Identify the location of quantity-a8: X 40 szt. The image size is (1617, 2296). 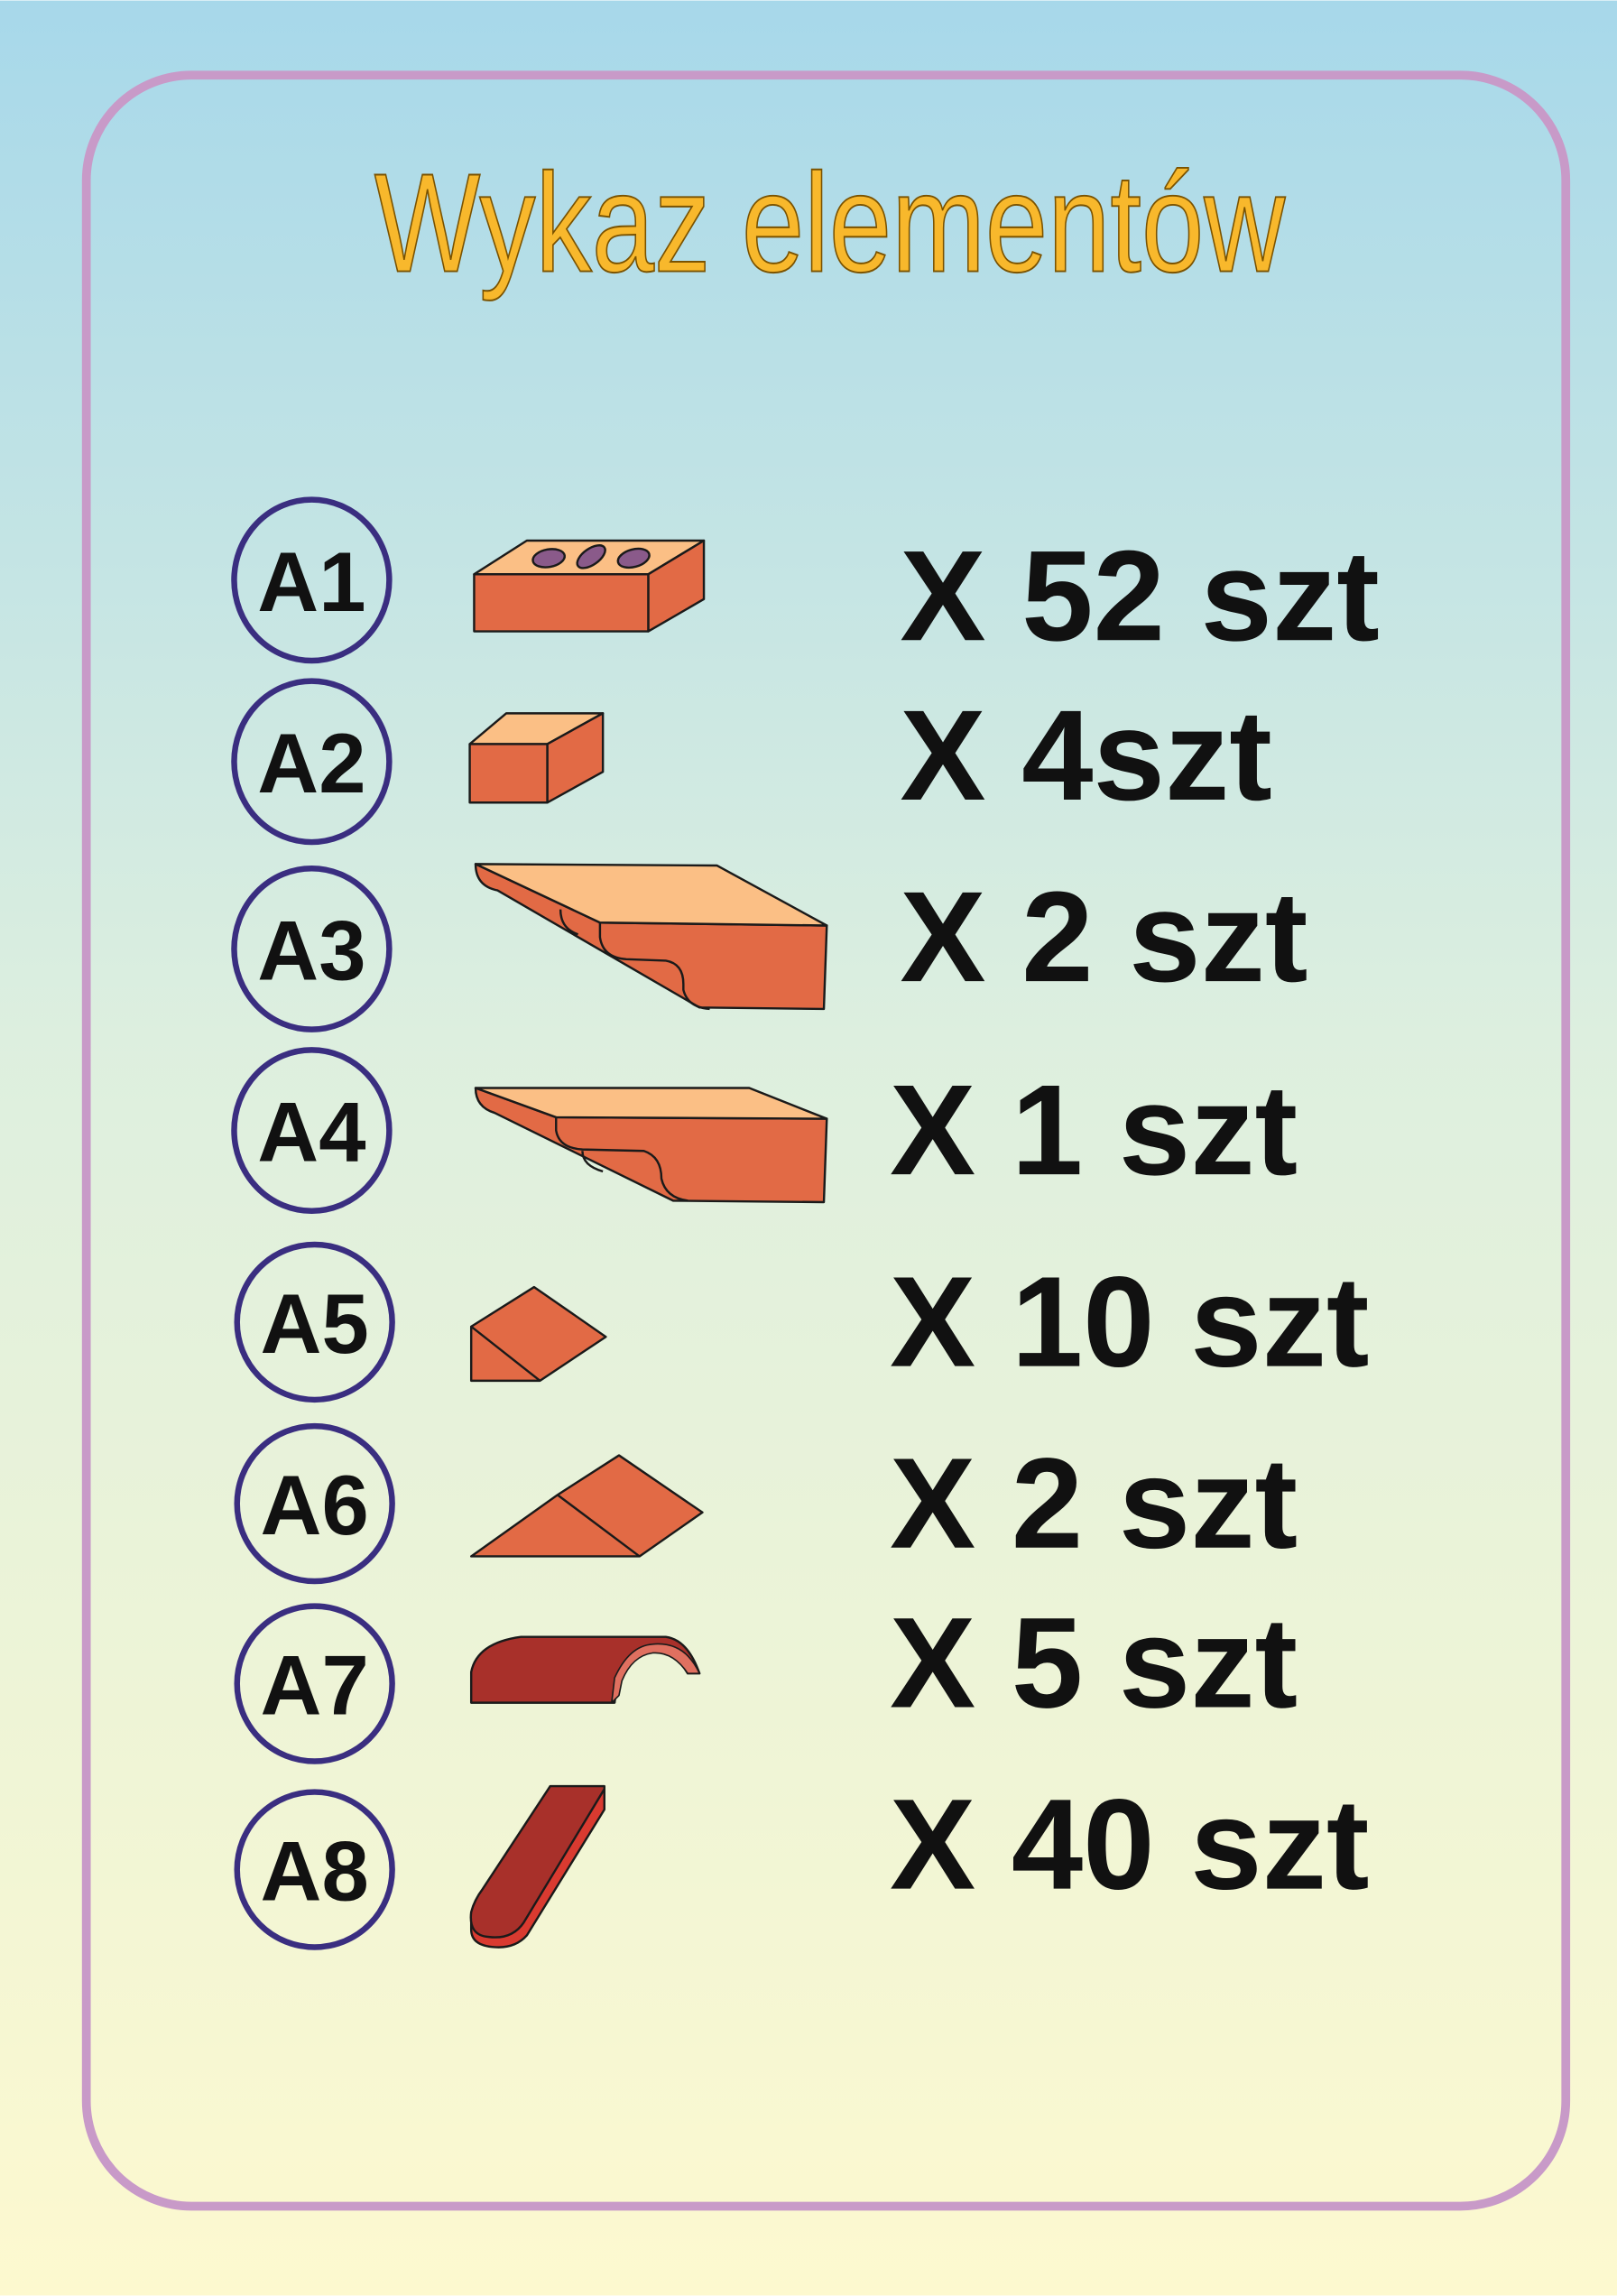
(1129, 1845).